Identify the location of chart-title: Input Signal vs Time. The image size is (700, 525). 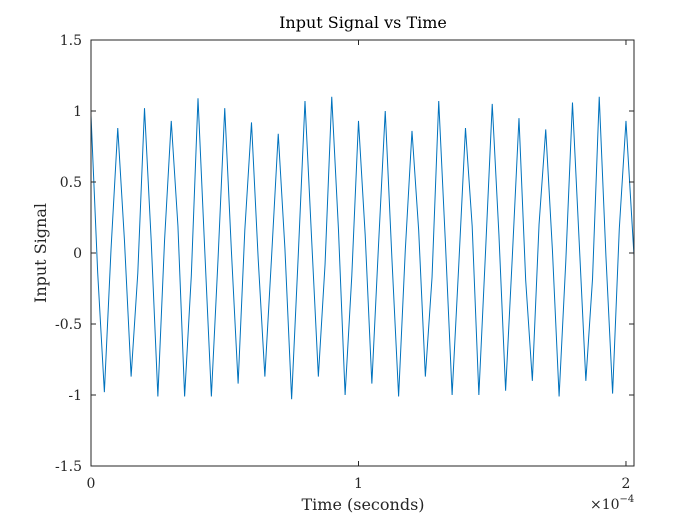
(363, 22).